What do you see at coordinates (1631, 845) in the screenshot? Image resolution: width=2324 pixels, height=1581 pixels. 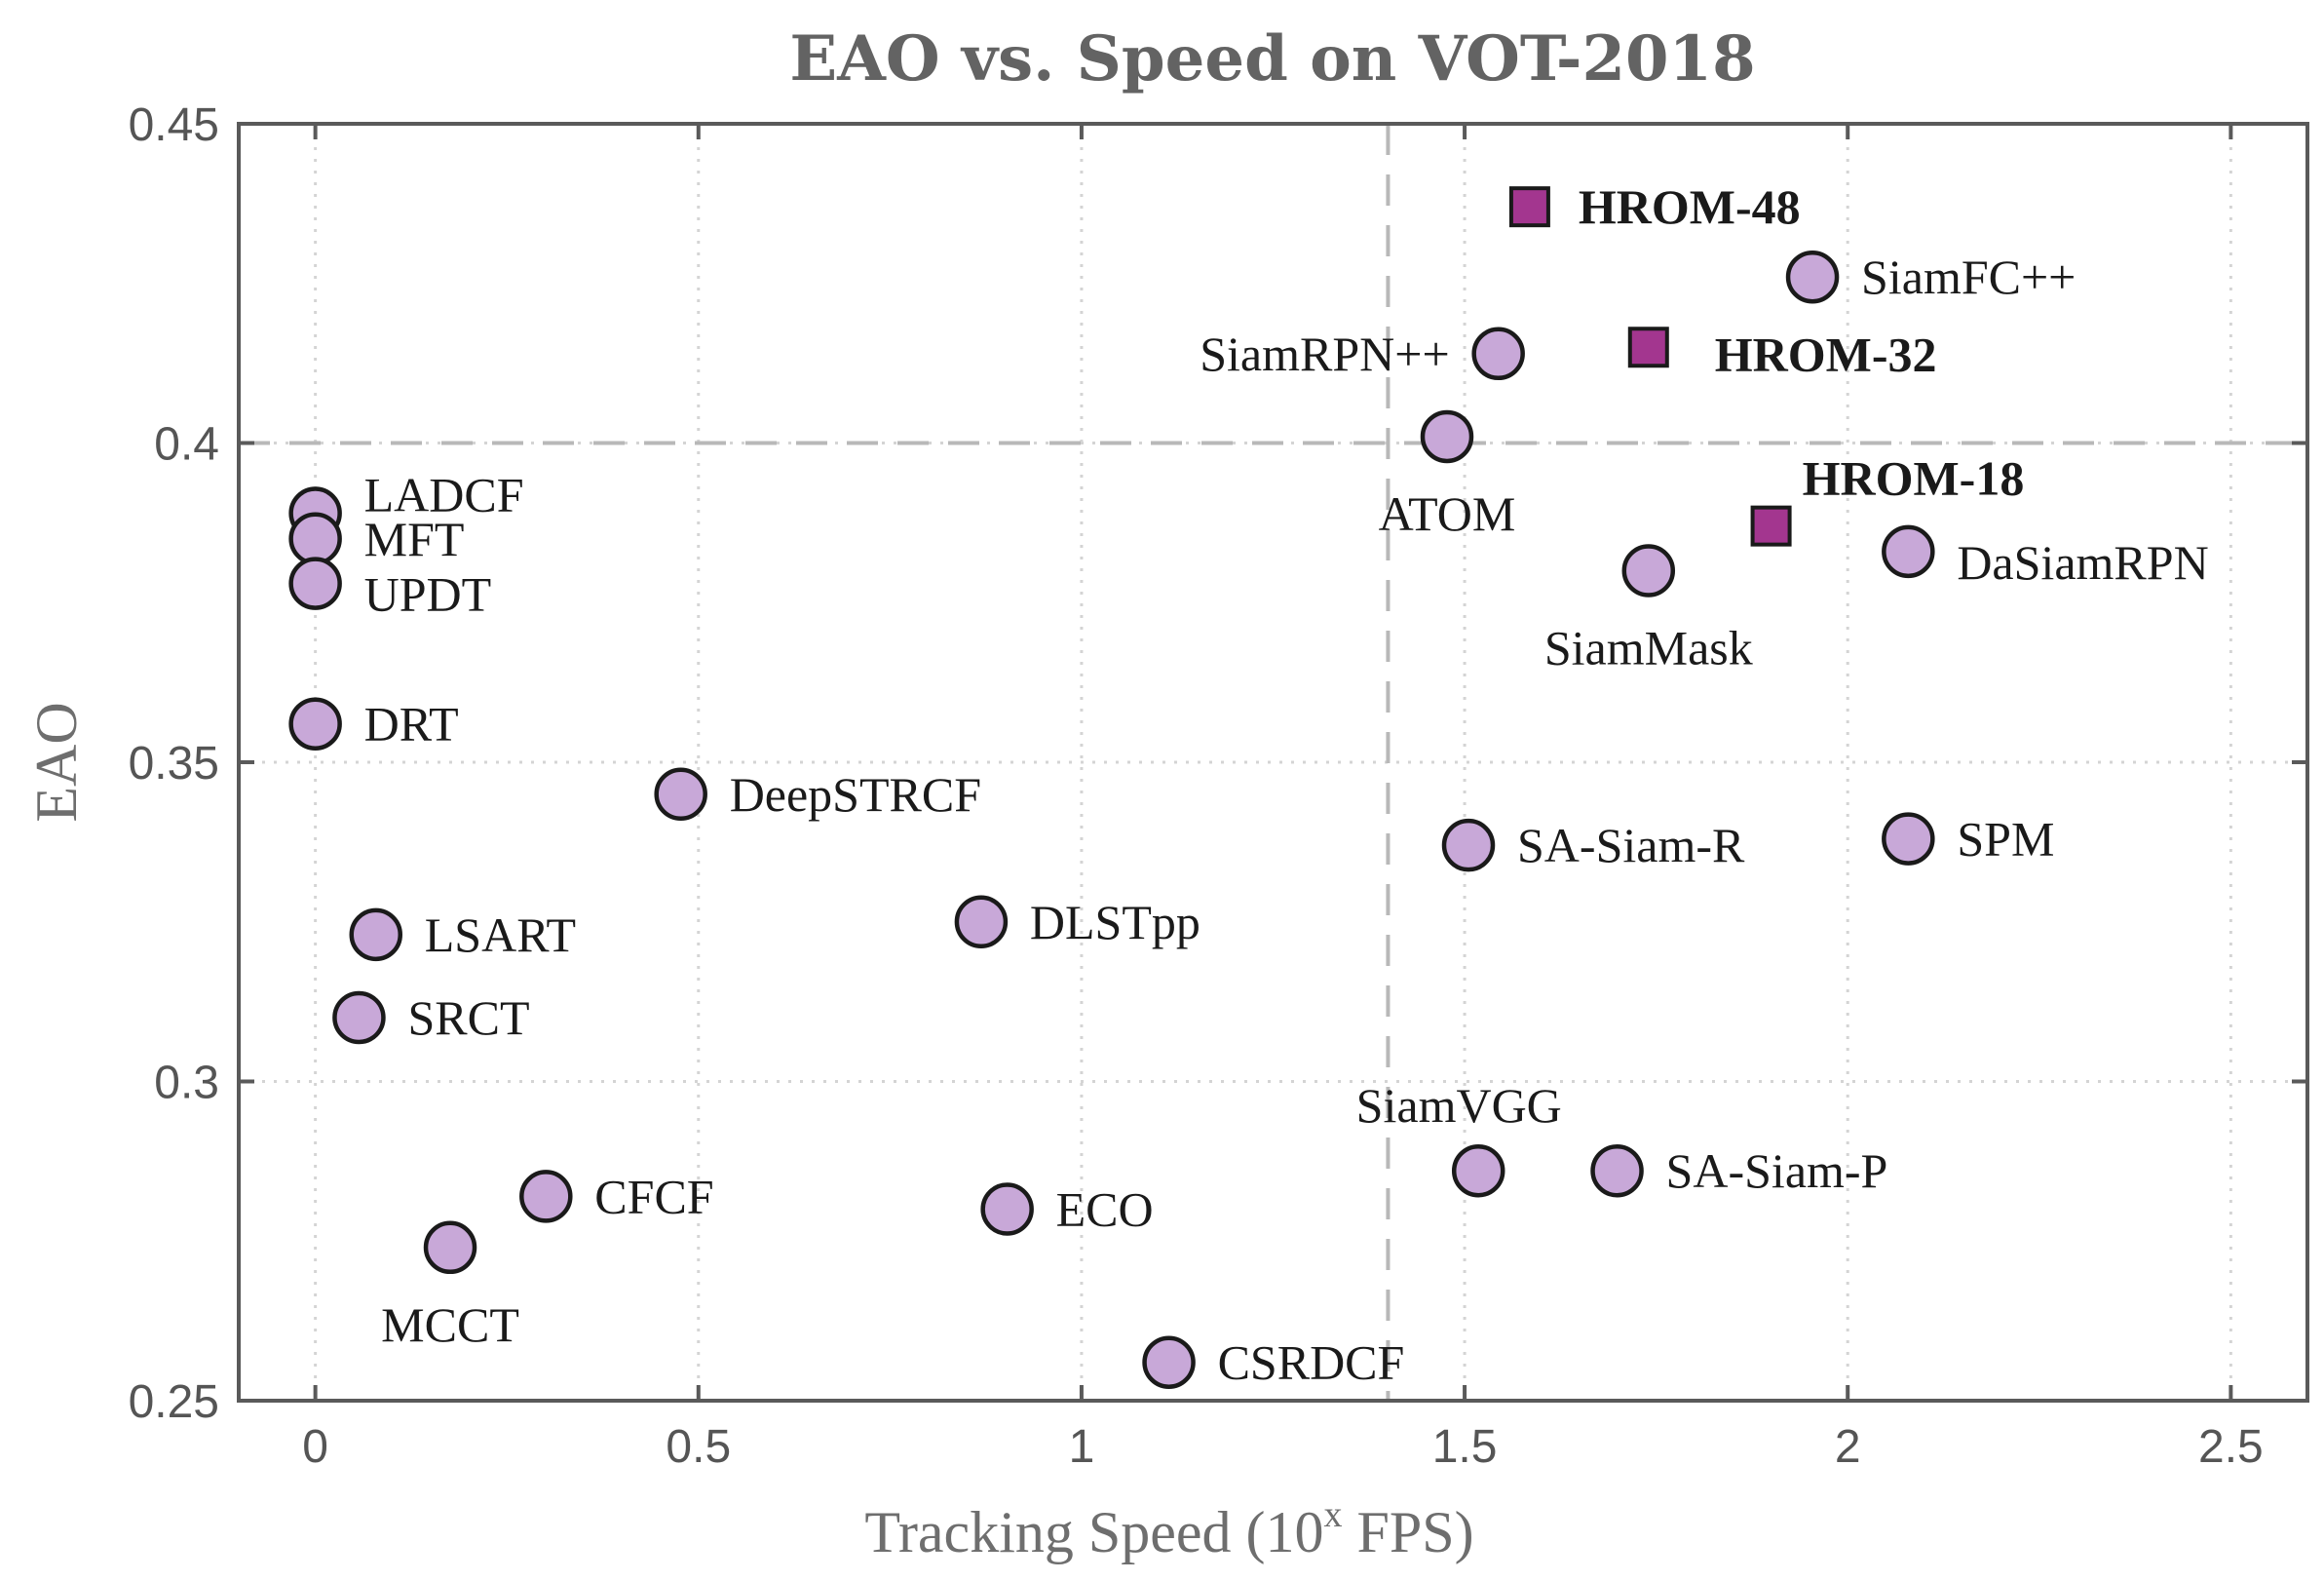 I see `label-sa-siam-r: SA-Siam-R` at bounding box center [1631, 845].